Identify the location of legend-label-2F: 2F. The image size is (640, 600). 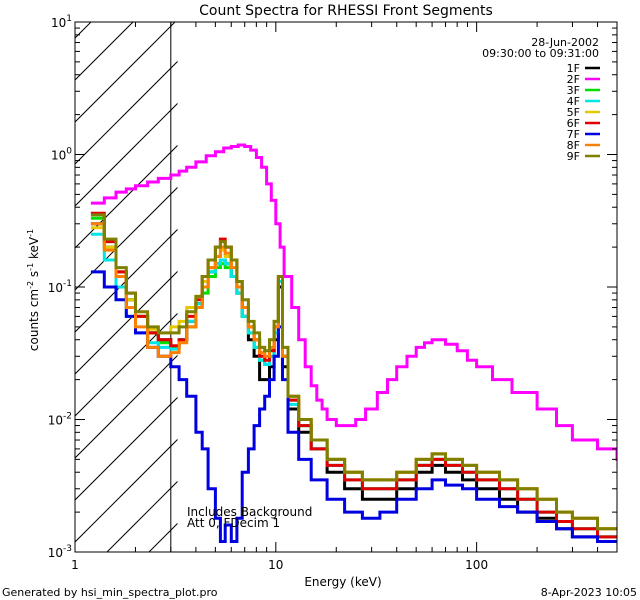
(573, 79).